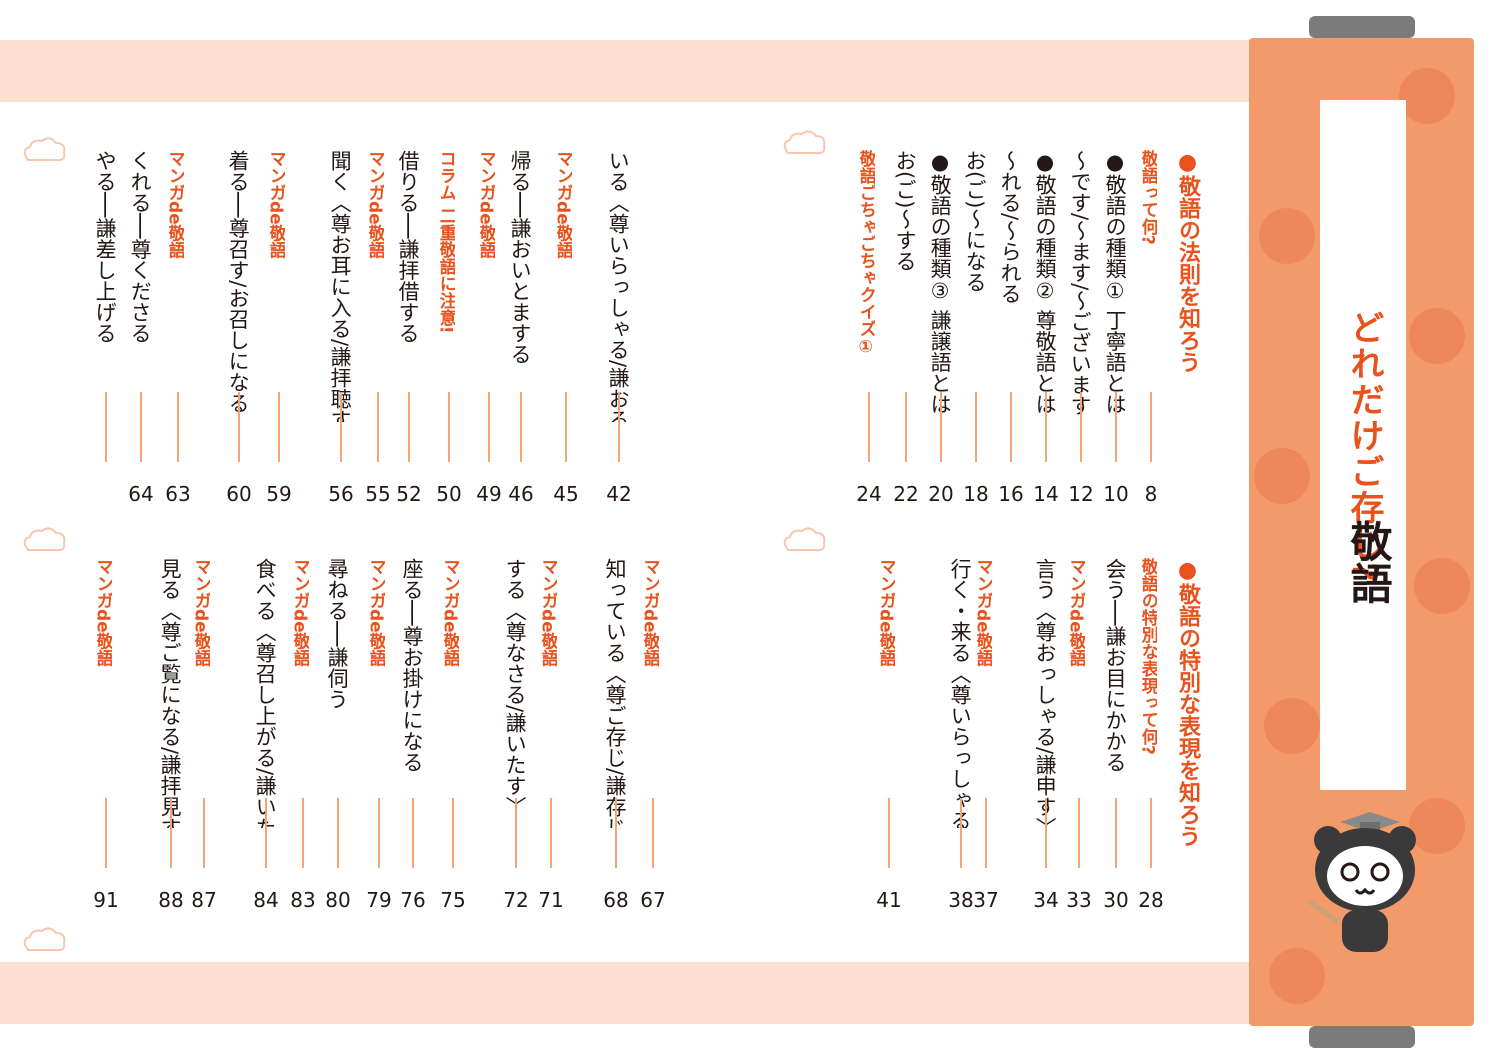 This screenshot has height=1064, width=1500. Describe the element at coordinates (412, 665) in the screenshot. I see `toc-entry: 座る──尊お掛けになる` at that location.